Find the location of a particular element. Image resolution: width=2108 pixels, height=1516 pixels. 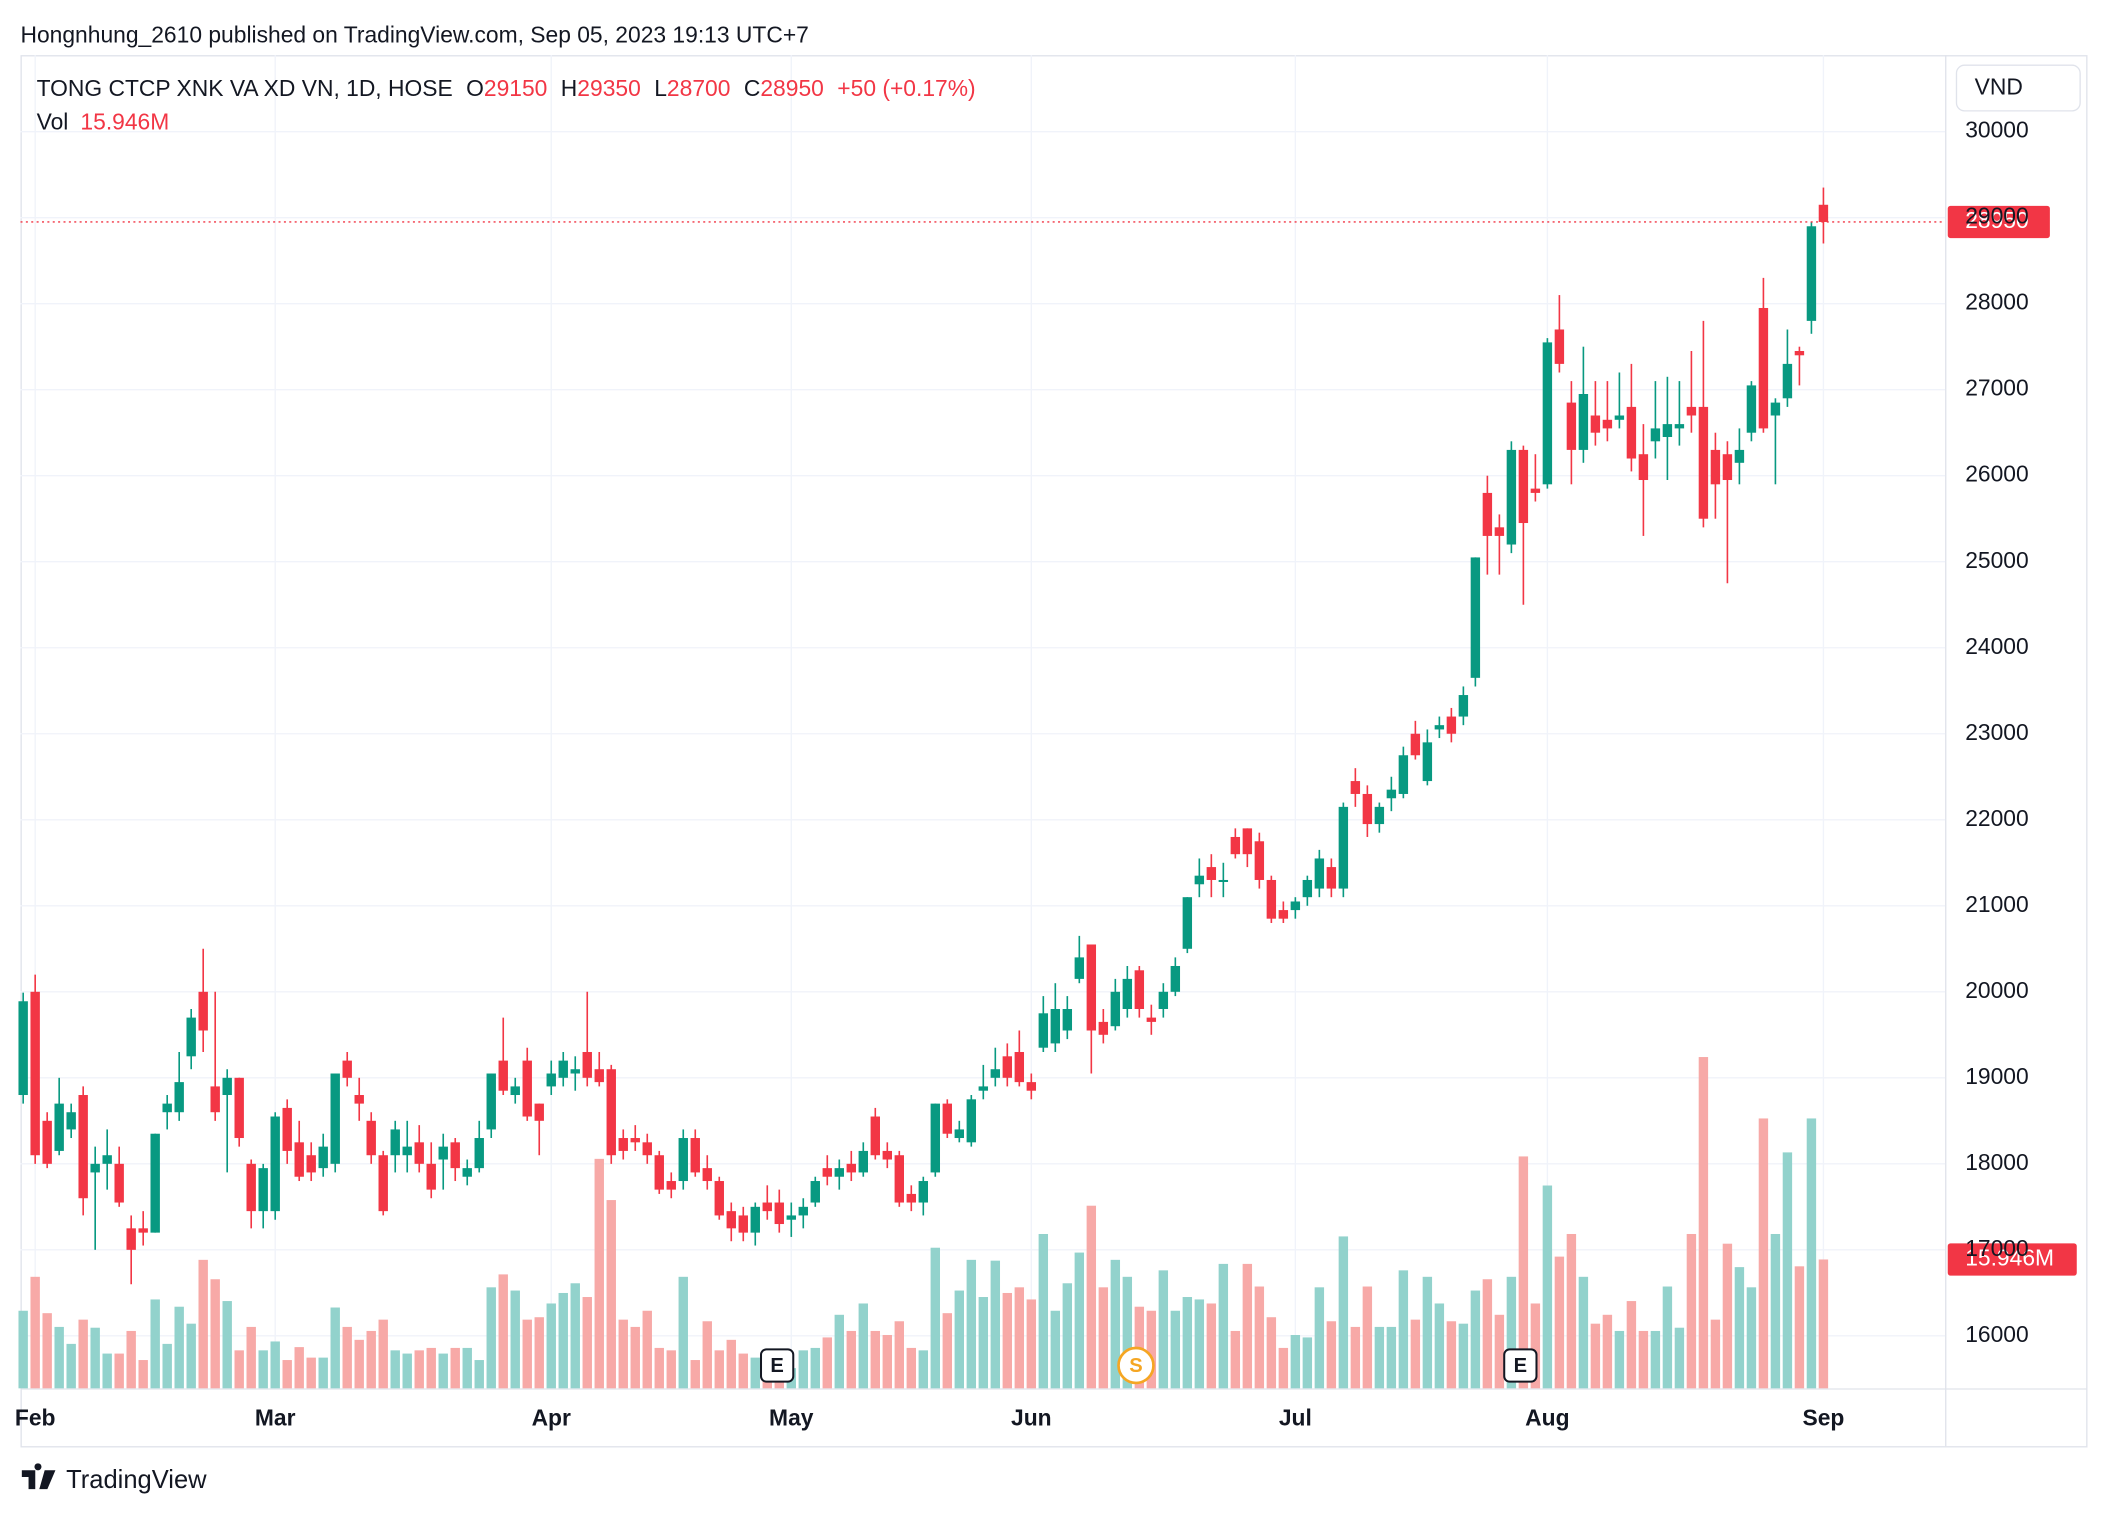

y-tick-label: 23000 is located at coordinates (1996, 732).